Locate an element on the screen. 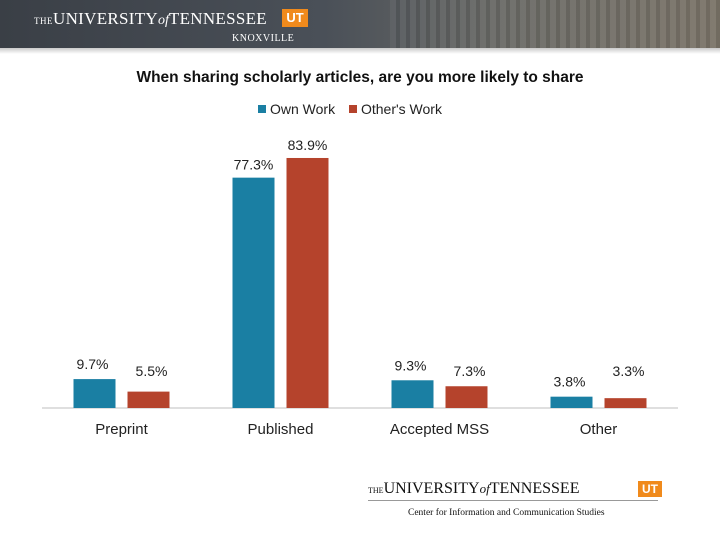 The width and height of the screenshot is (720, 540). logo-university: UNIVERSITY is located at coordinates (105, 18).